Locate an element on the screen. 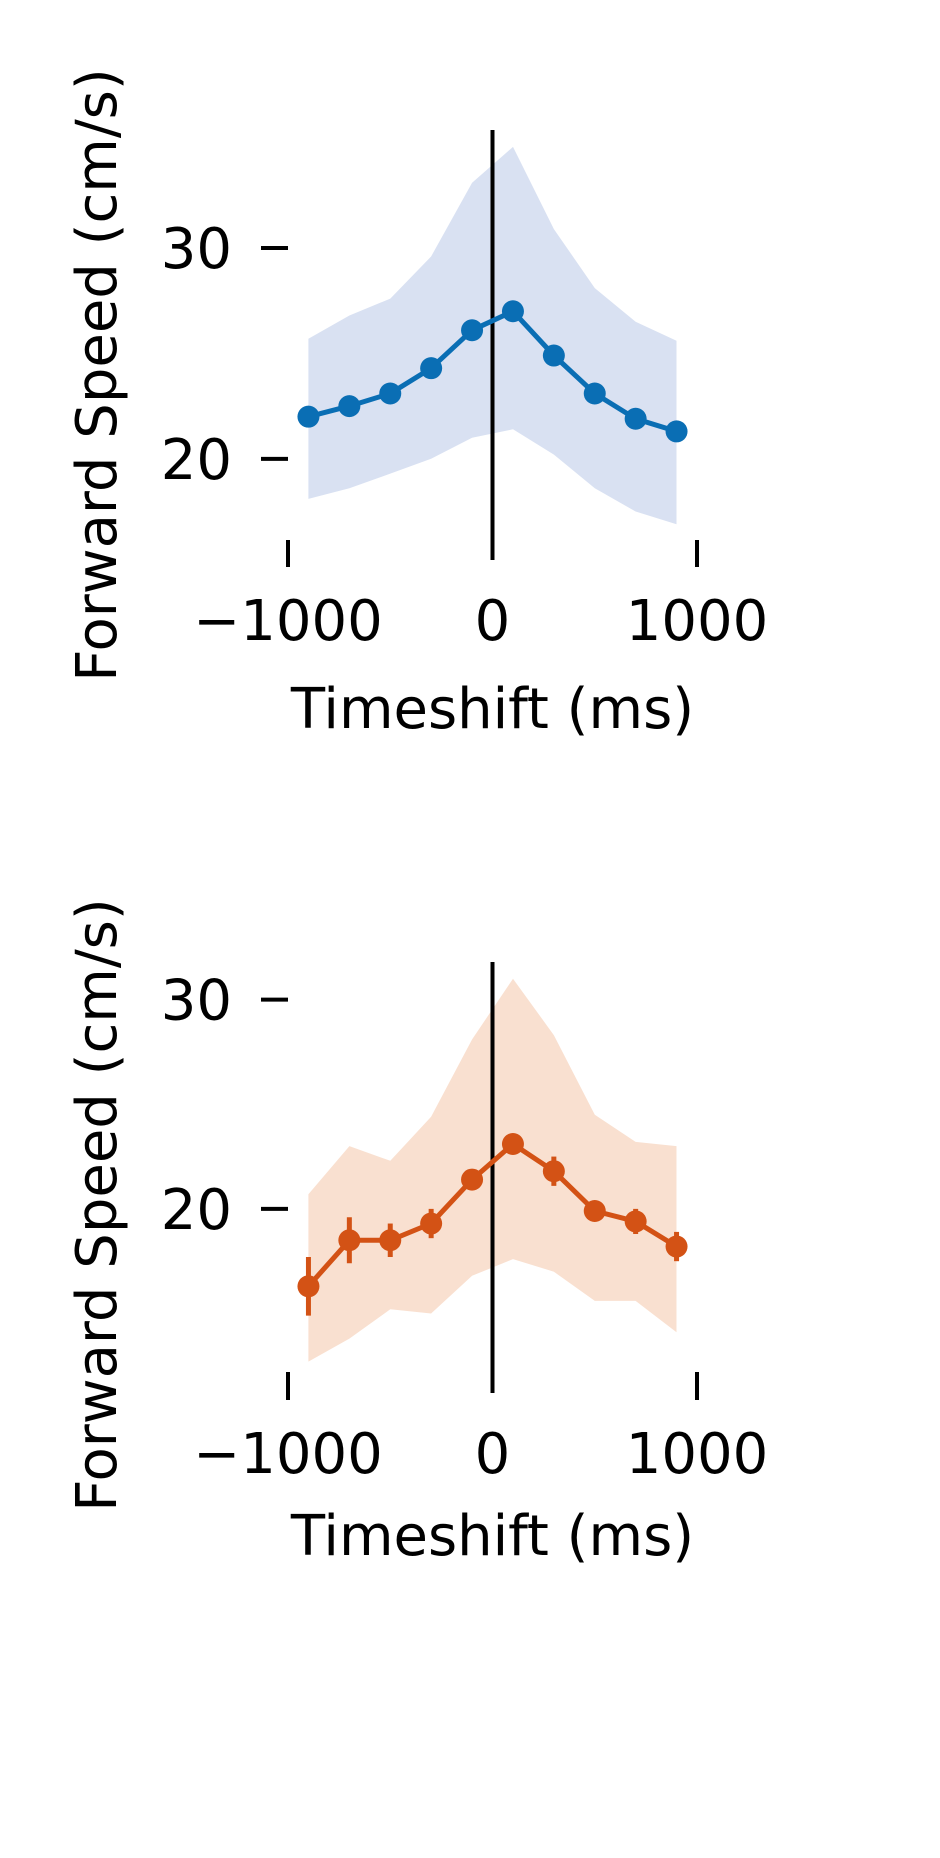  panel-1-ytick-label-30: 30 is located at coordinates (196, 249).